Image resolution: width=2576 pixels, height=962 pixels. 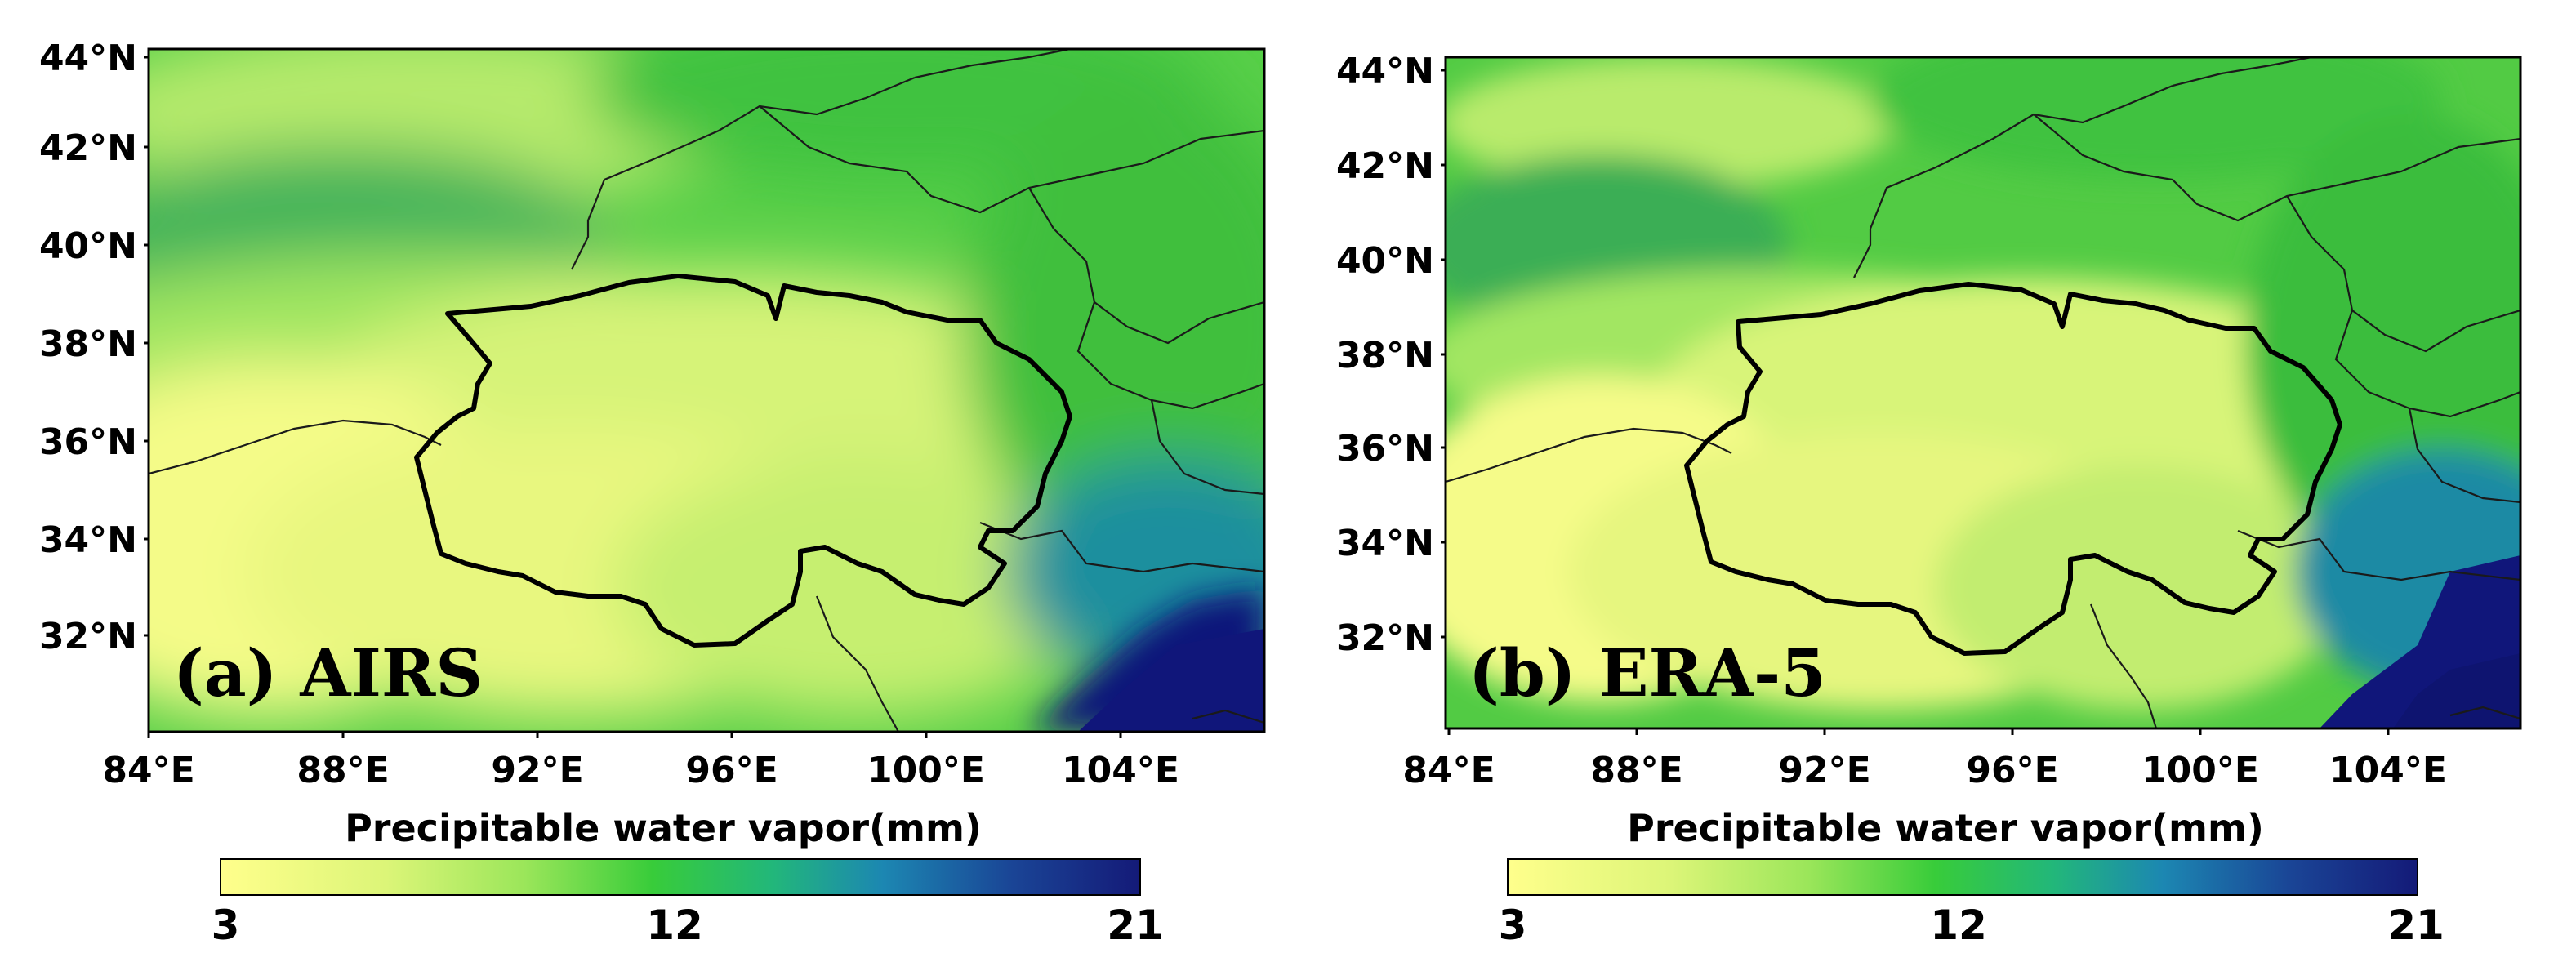 What do you see at coordinates (1647, 673) in the screenshot?
I see `panel-label-era5: (b) ERA-5` at bounding box center [1647, 673].